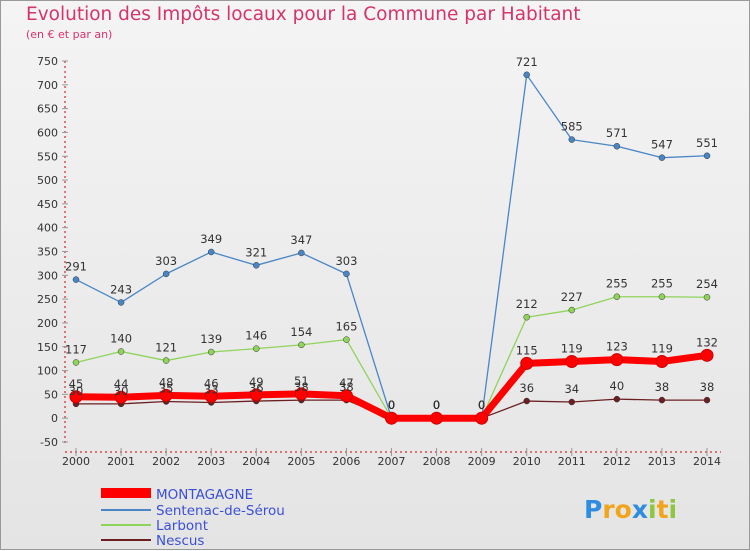 This screenshot has height=551, width=750. Describe the element at coordinates (47, 347) in the screenshot. I see `y-tick-label: 150` at that location.